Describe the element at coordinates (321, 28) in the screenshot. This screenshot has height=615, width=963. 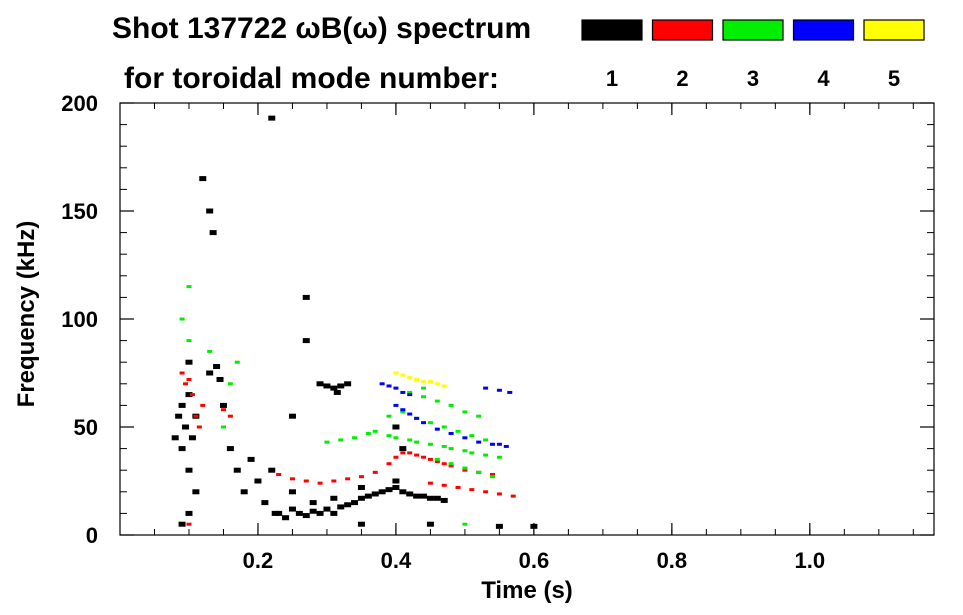
I see `chart-title-line1: Shot 137722 ωB(ω) spectrum` at that location.